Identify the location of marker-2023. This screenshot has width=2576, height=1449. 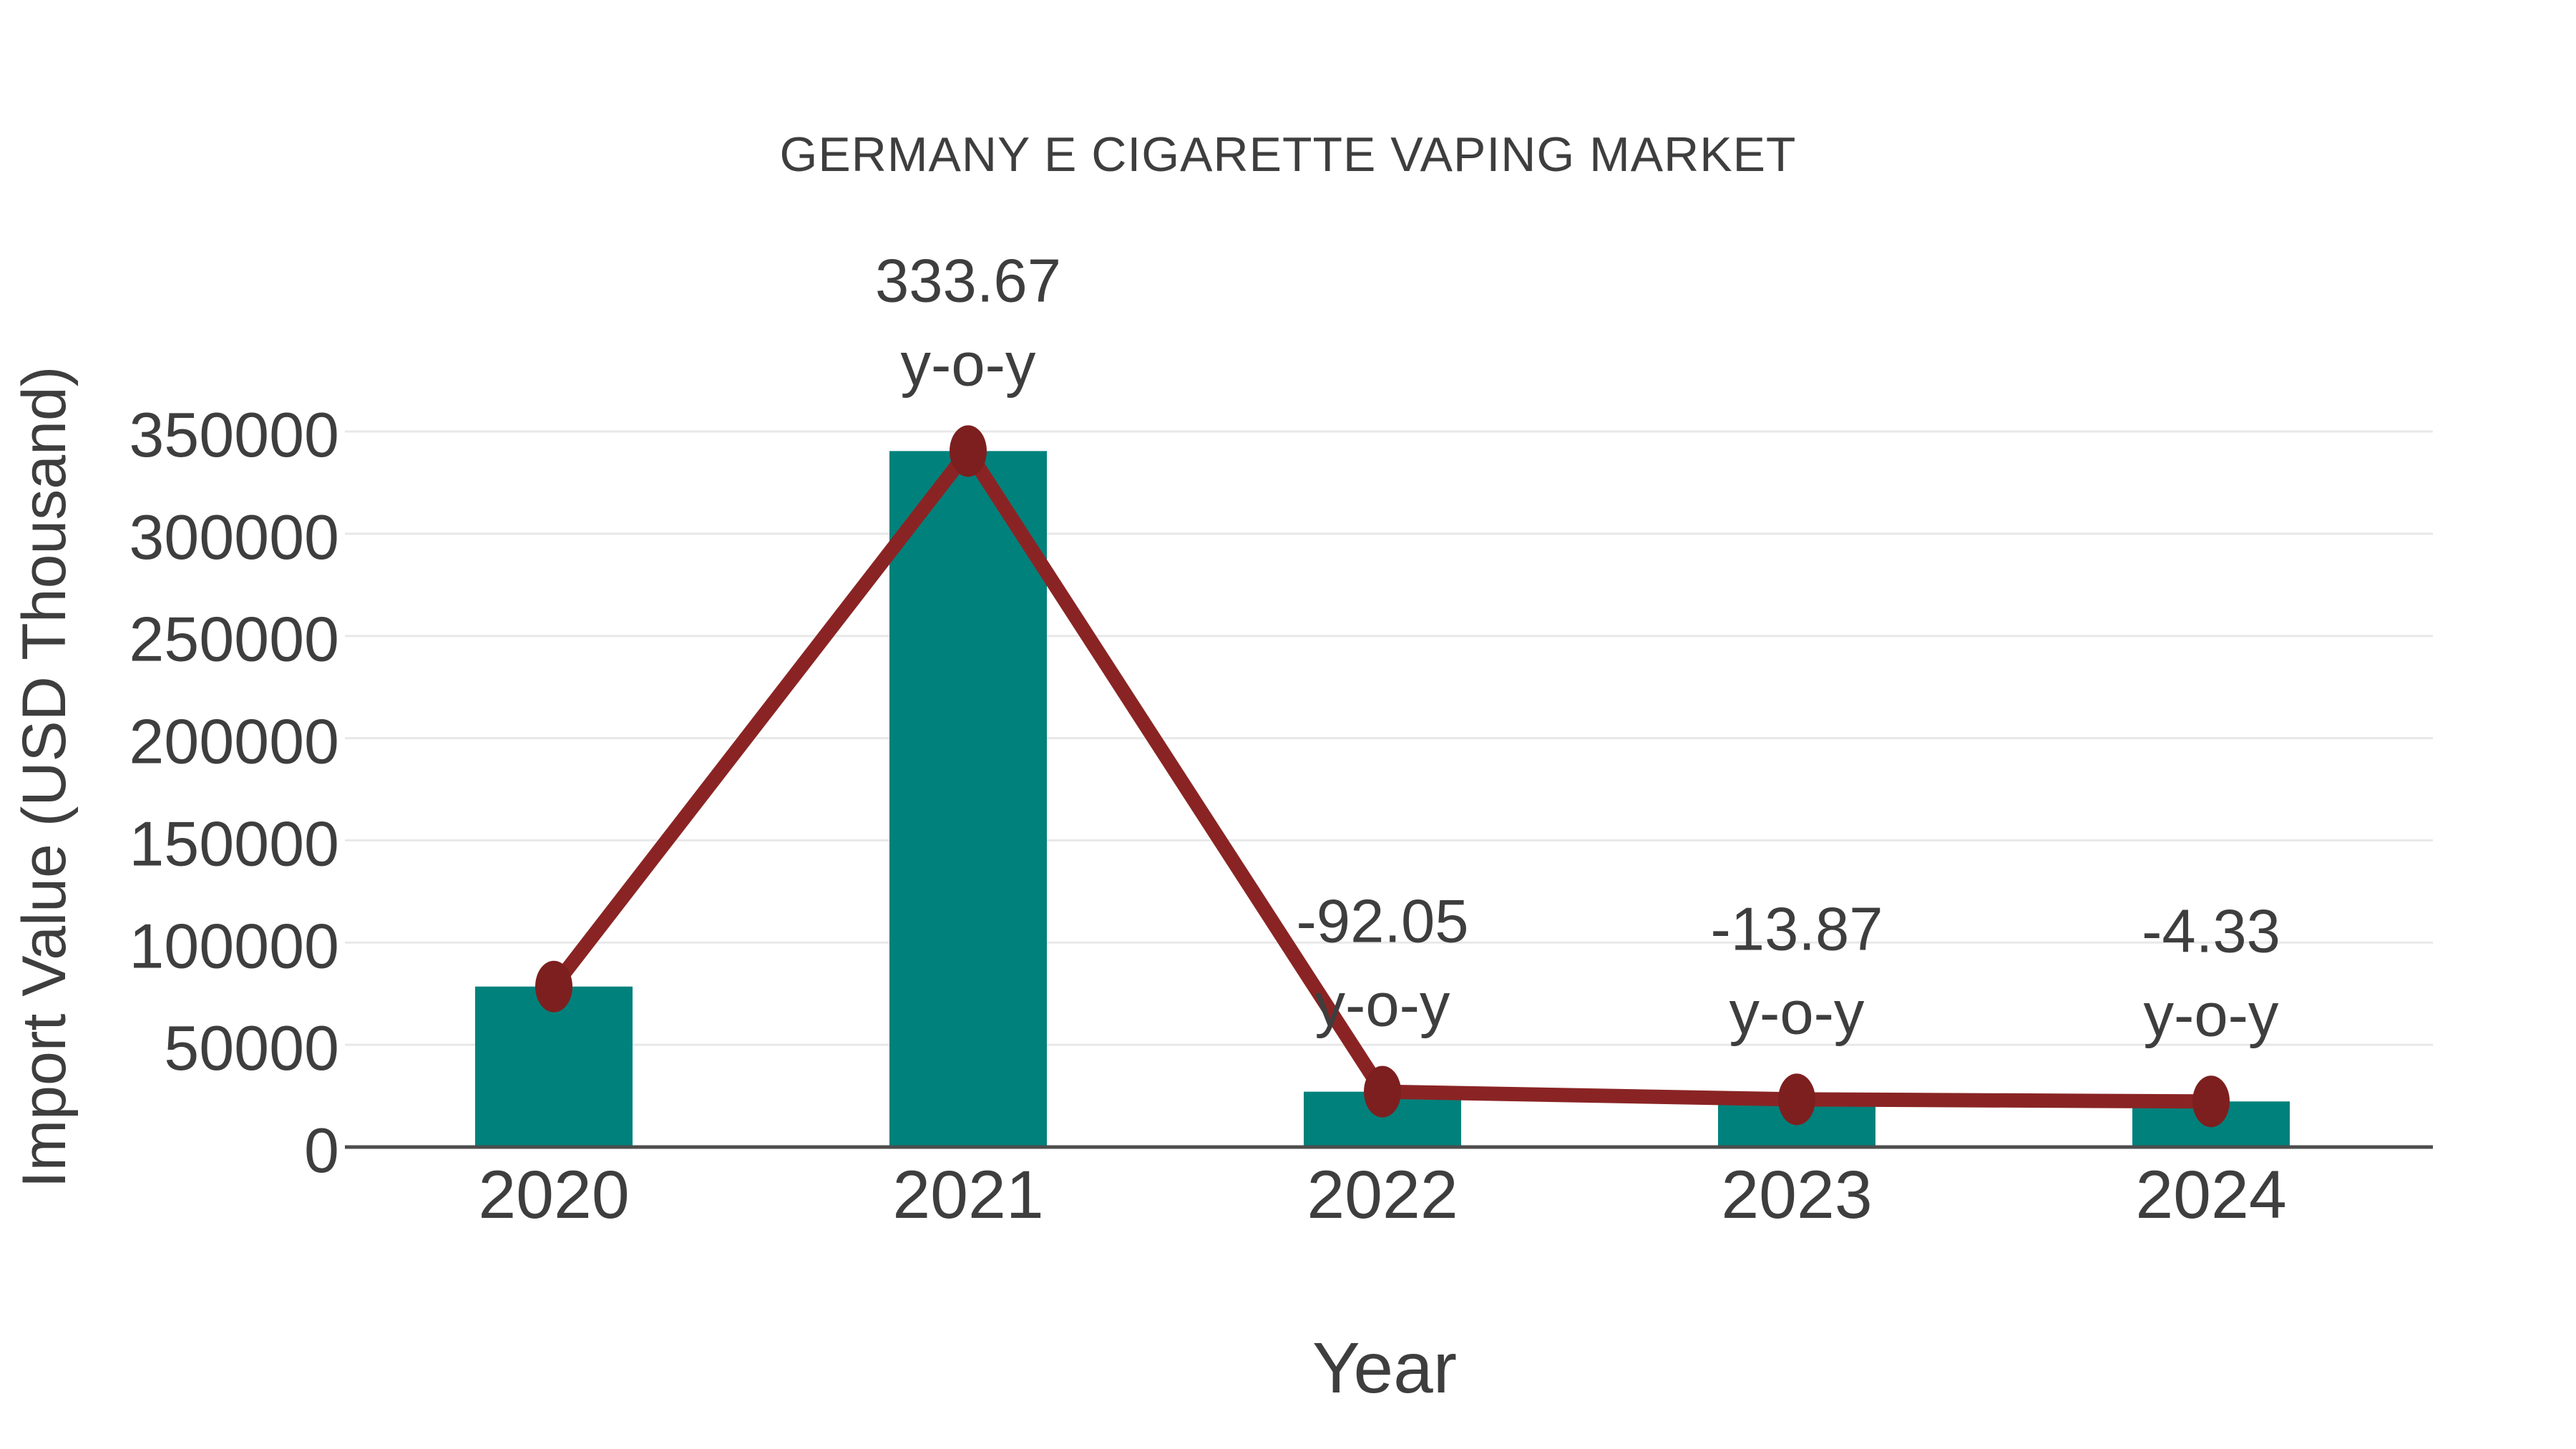
(1796, 1099).